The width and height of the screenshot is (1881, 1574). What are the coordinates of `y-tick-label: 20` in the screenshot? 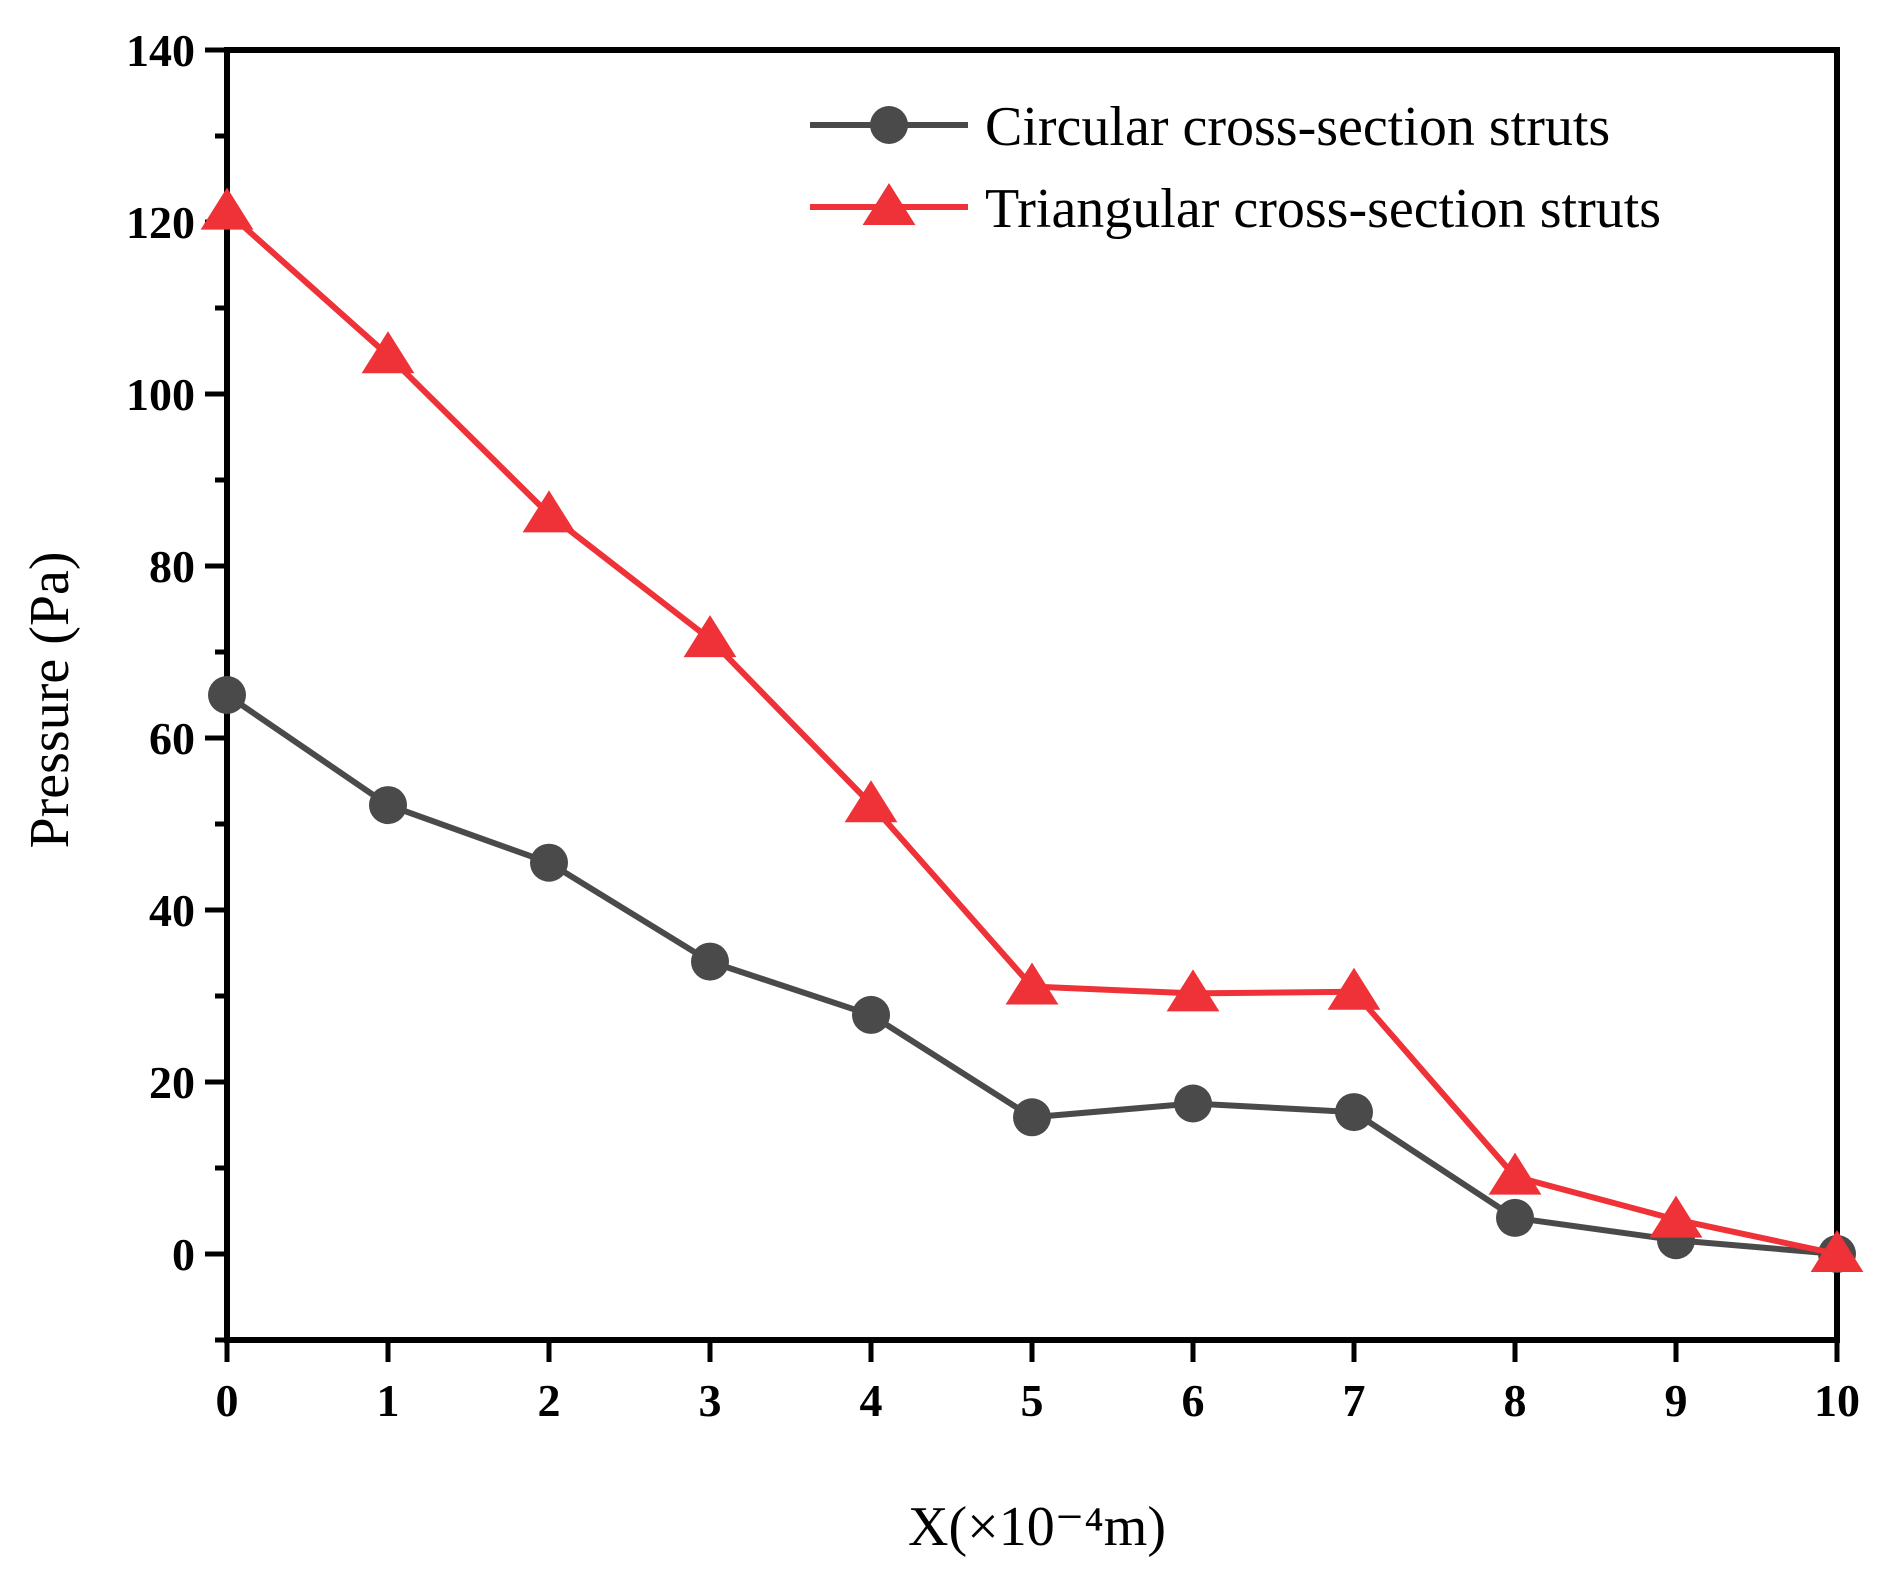 It's located at (172, 1082).